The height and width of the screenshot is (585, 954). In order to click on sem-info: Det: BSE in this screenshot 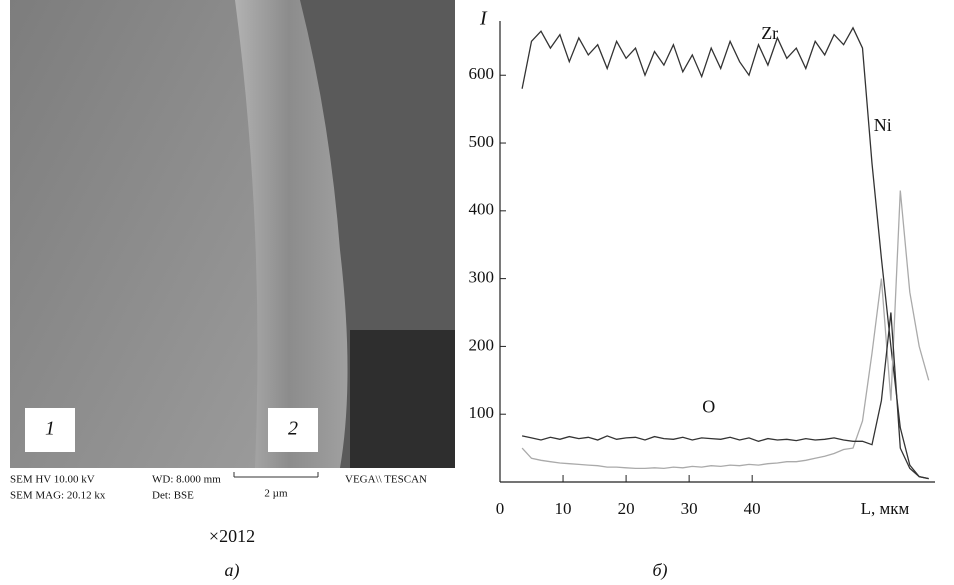, I will do `click(173, 496)`.